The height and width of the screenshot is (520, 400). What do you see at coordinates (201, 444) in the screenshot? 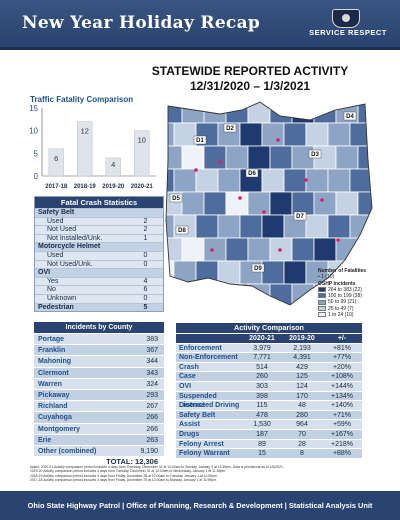
I see `activity-label: Felony Arrest` at bounding box center [201, 444].